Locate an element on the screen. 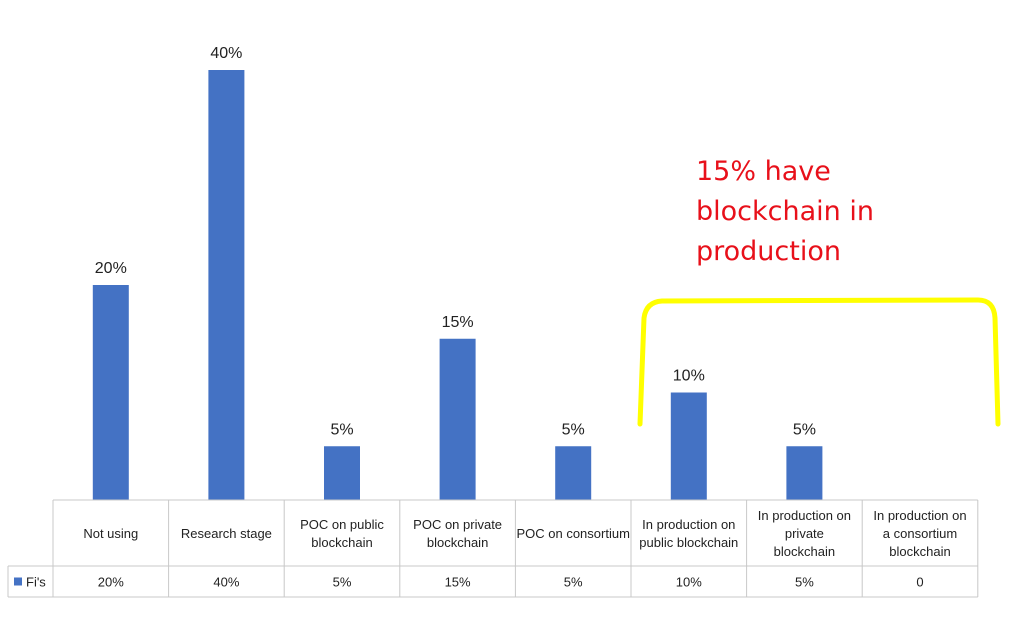 The width and height of the screenshot is (1024, 619). table-cell: 0 is located at coordinates (919, 582).